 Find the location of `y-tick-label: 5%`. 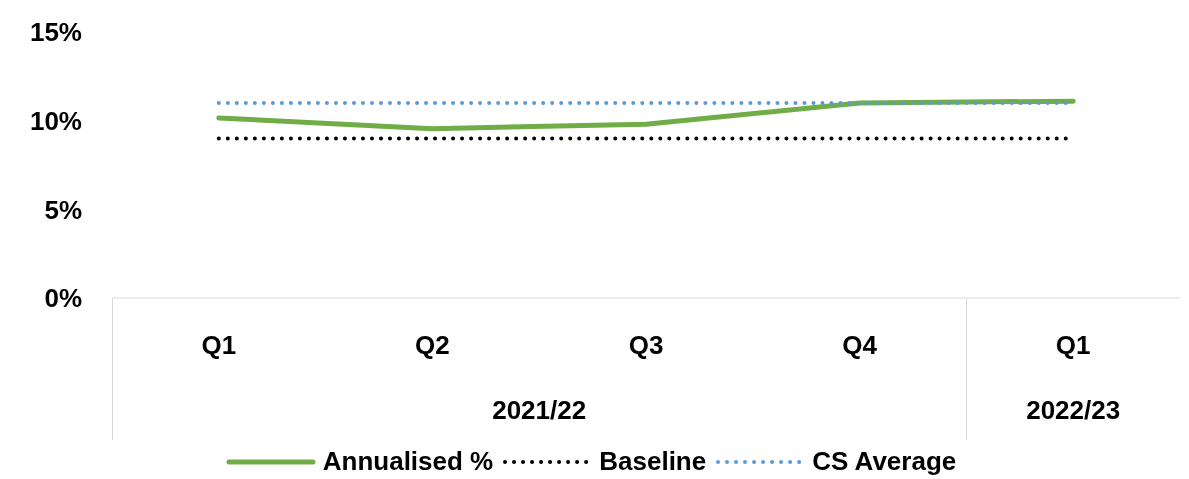

y-tick-label: 5% is located at coordinates (63, 209).